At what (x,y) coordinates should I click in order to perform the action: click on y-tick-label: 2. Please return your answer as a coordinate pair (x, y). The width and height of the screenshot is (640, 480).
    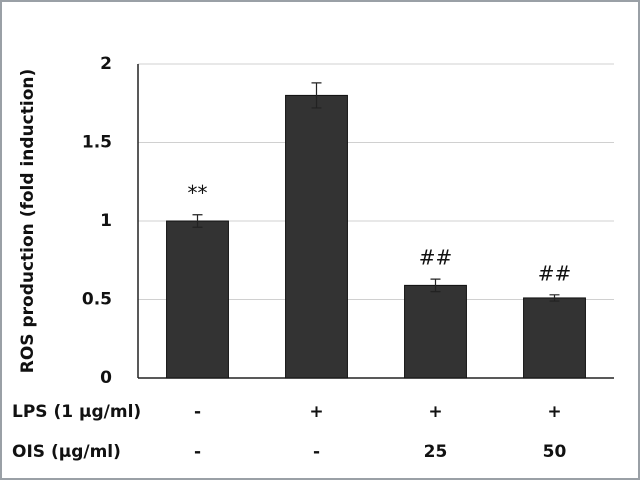
    Looking at the image, I should click on (106, 64).